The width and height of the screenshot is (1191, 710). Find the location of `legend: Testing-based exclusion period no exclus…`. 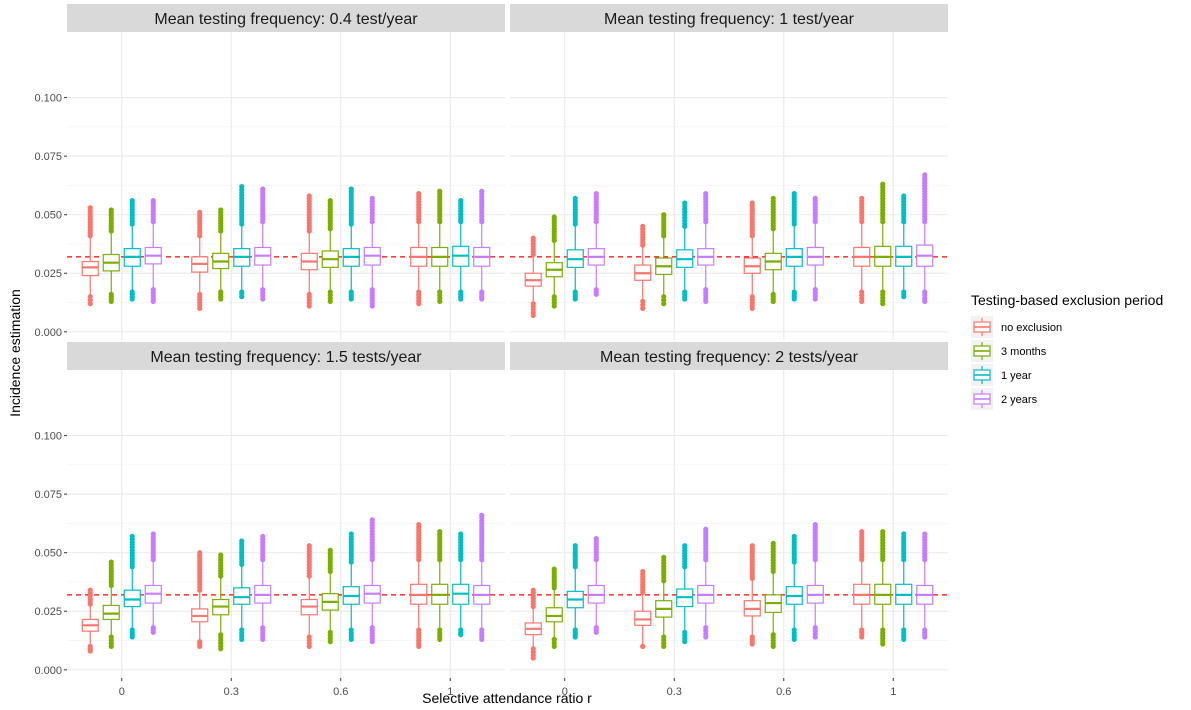

legend: Testing-based exclusion period no exclus… is located at coordinates (1067, 351).